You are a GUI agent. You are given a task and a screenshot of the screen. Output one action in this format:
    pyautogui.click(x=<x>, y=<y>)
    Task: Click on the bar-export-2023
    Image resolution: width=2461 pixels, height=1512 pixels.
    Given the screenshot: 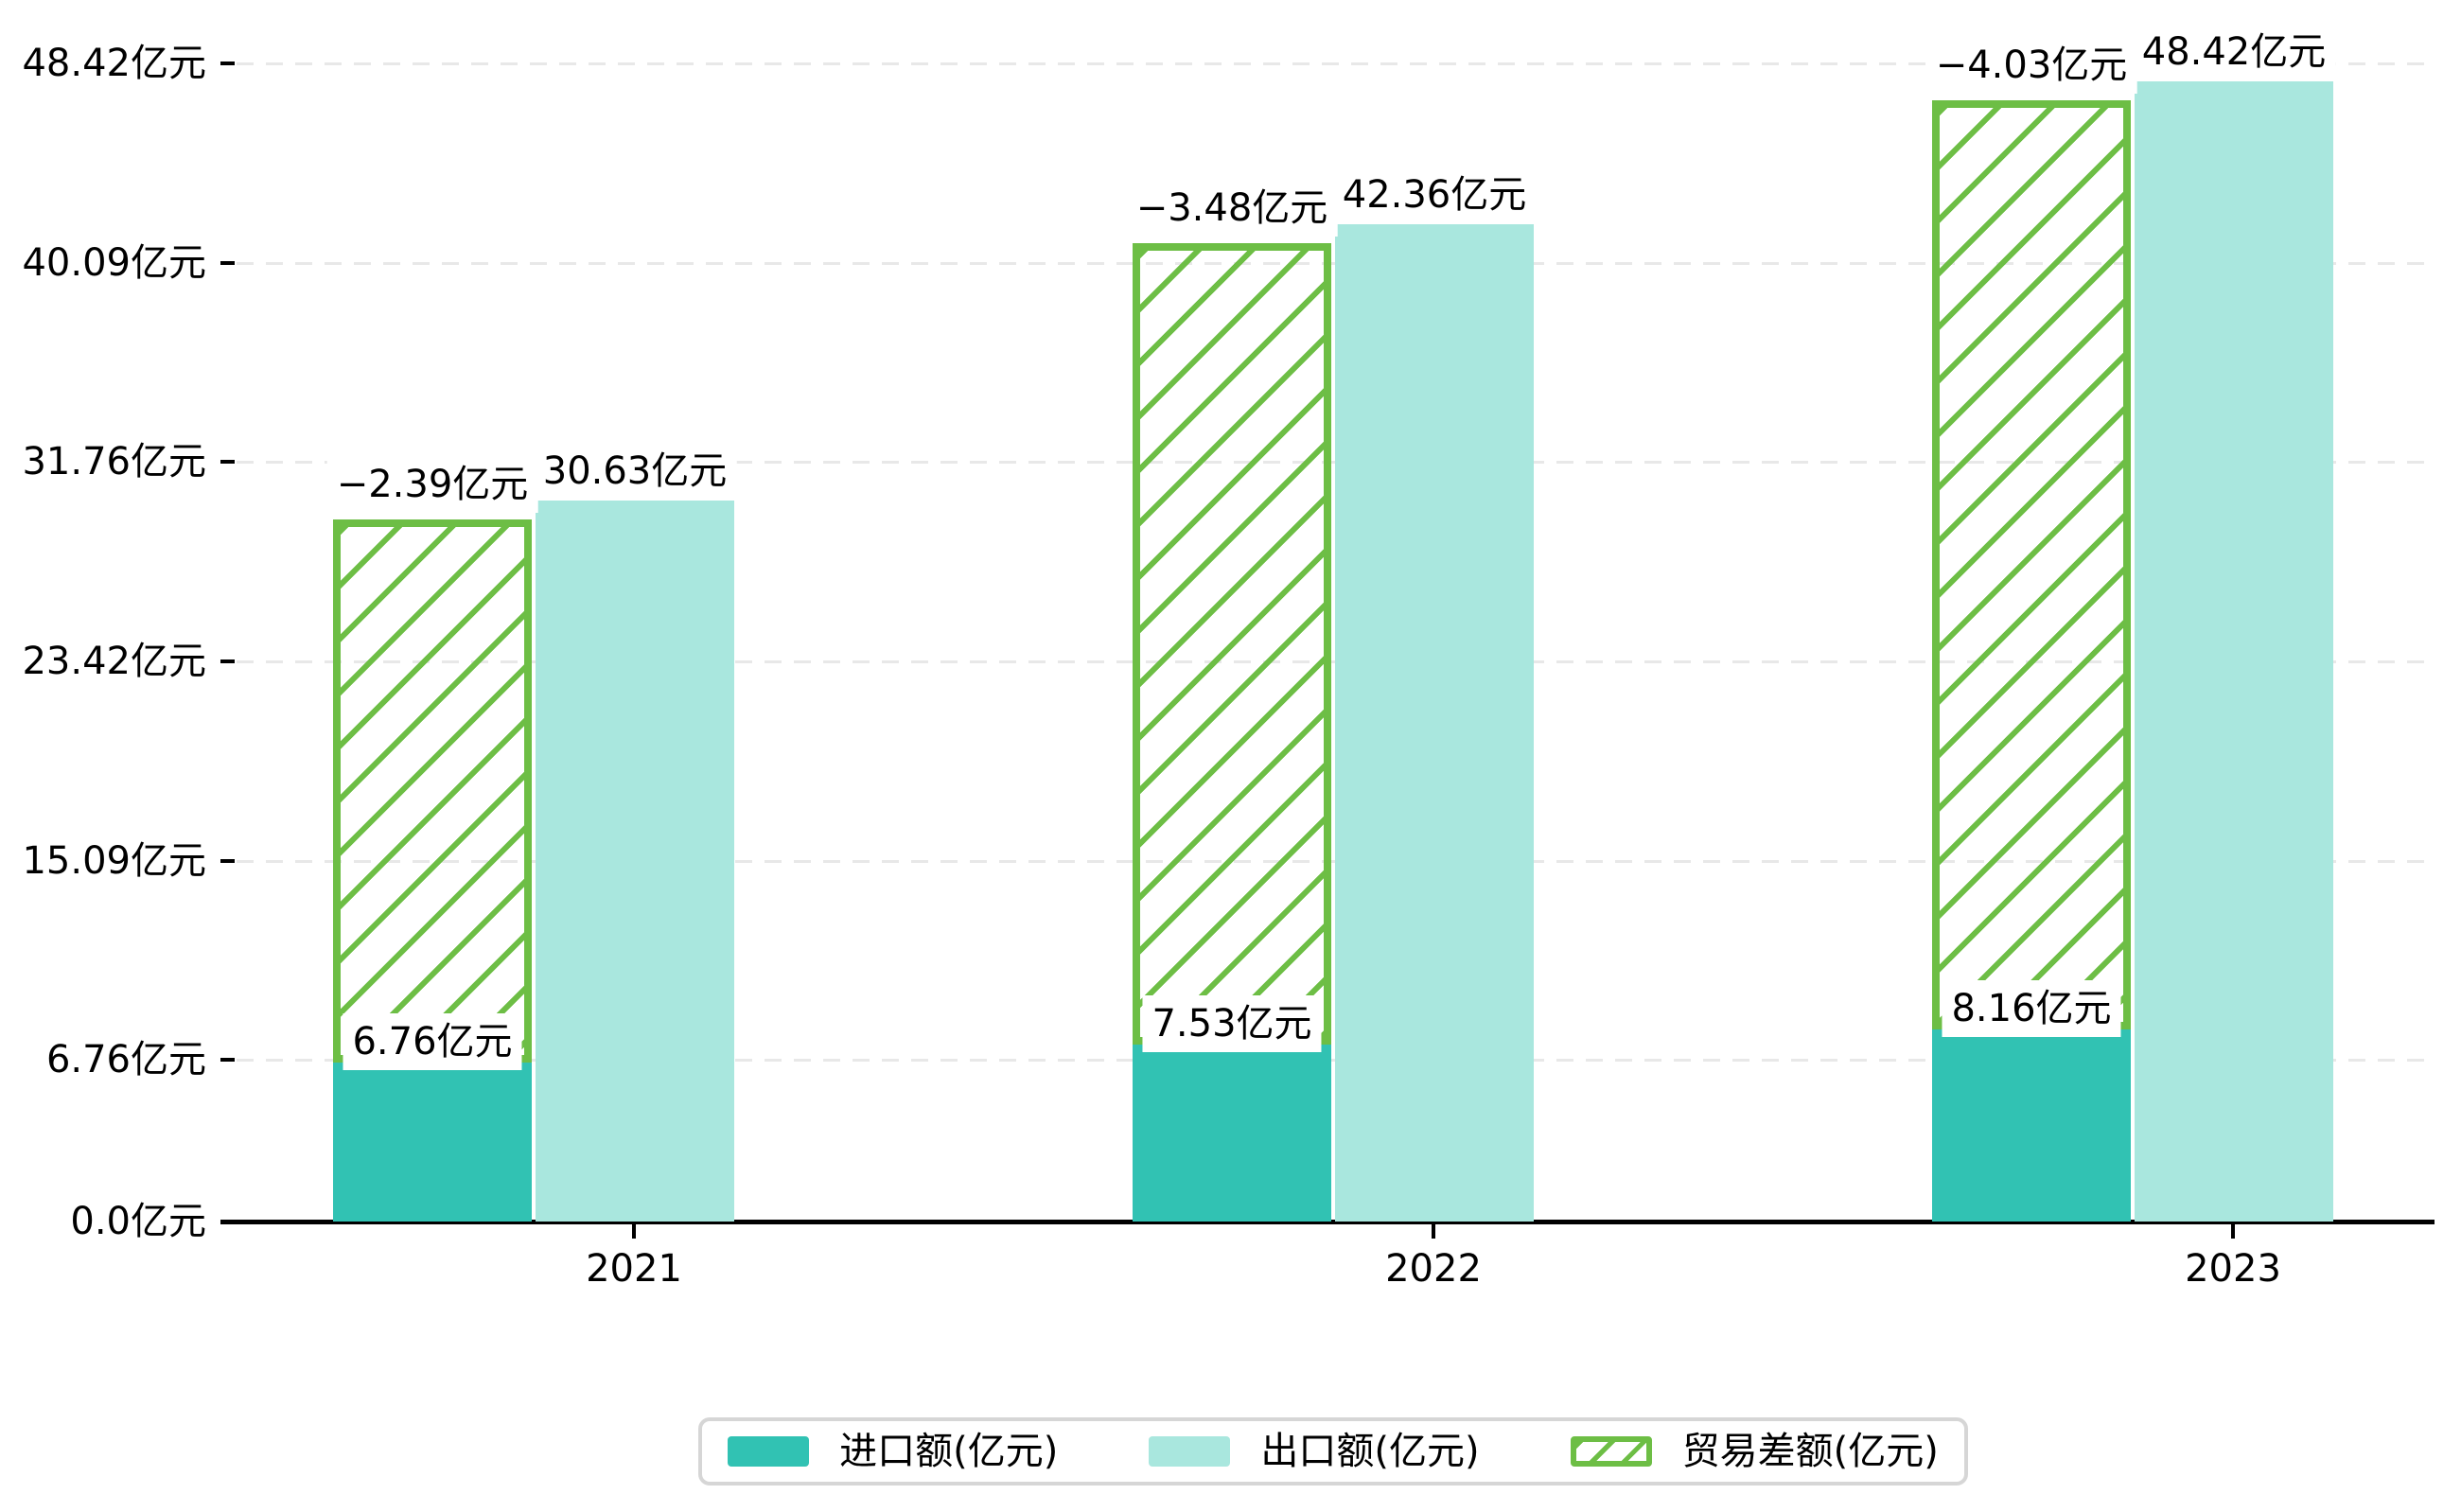 What is the action you would take?
    pyautogui.click(x=2234, y=651)
    